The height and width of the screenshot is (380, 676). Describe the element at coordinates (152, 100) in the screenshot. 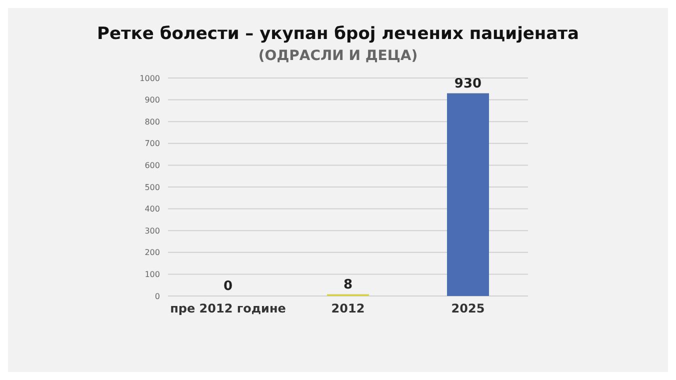

I see `y-tick-label: 900` at that location.